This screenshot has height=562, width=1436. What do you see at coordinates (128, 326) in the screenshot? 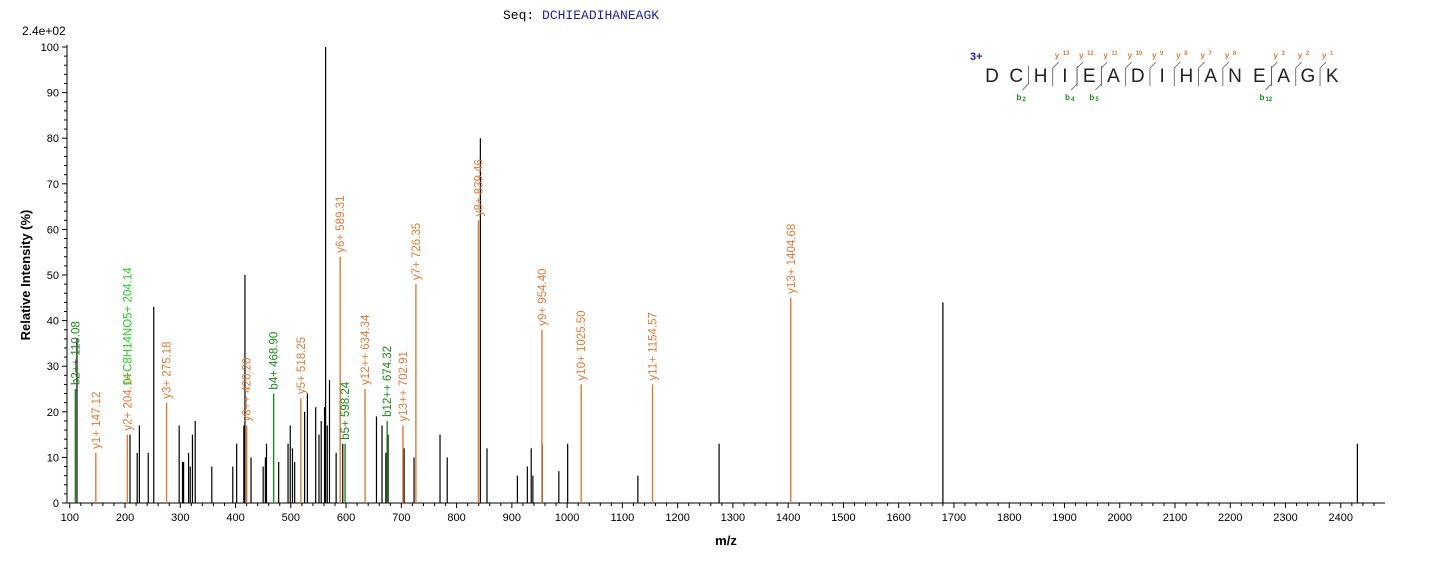
I see `peak-label: 0+C8H14NO5+ 204.14` at bounding box center [128, 326].